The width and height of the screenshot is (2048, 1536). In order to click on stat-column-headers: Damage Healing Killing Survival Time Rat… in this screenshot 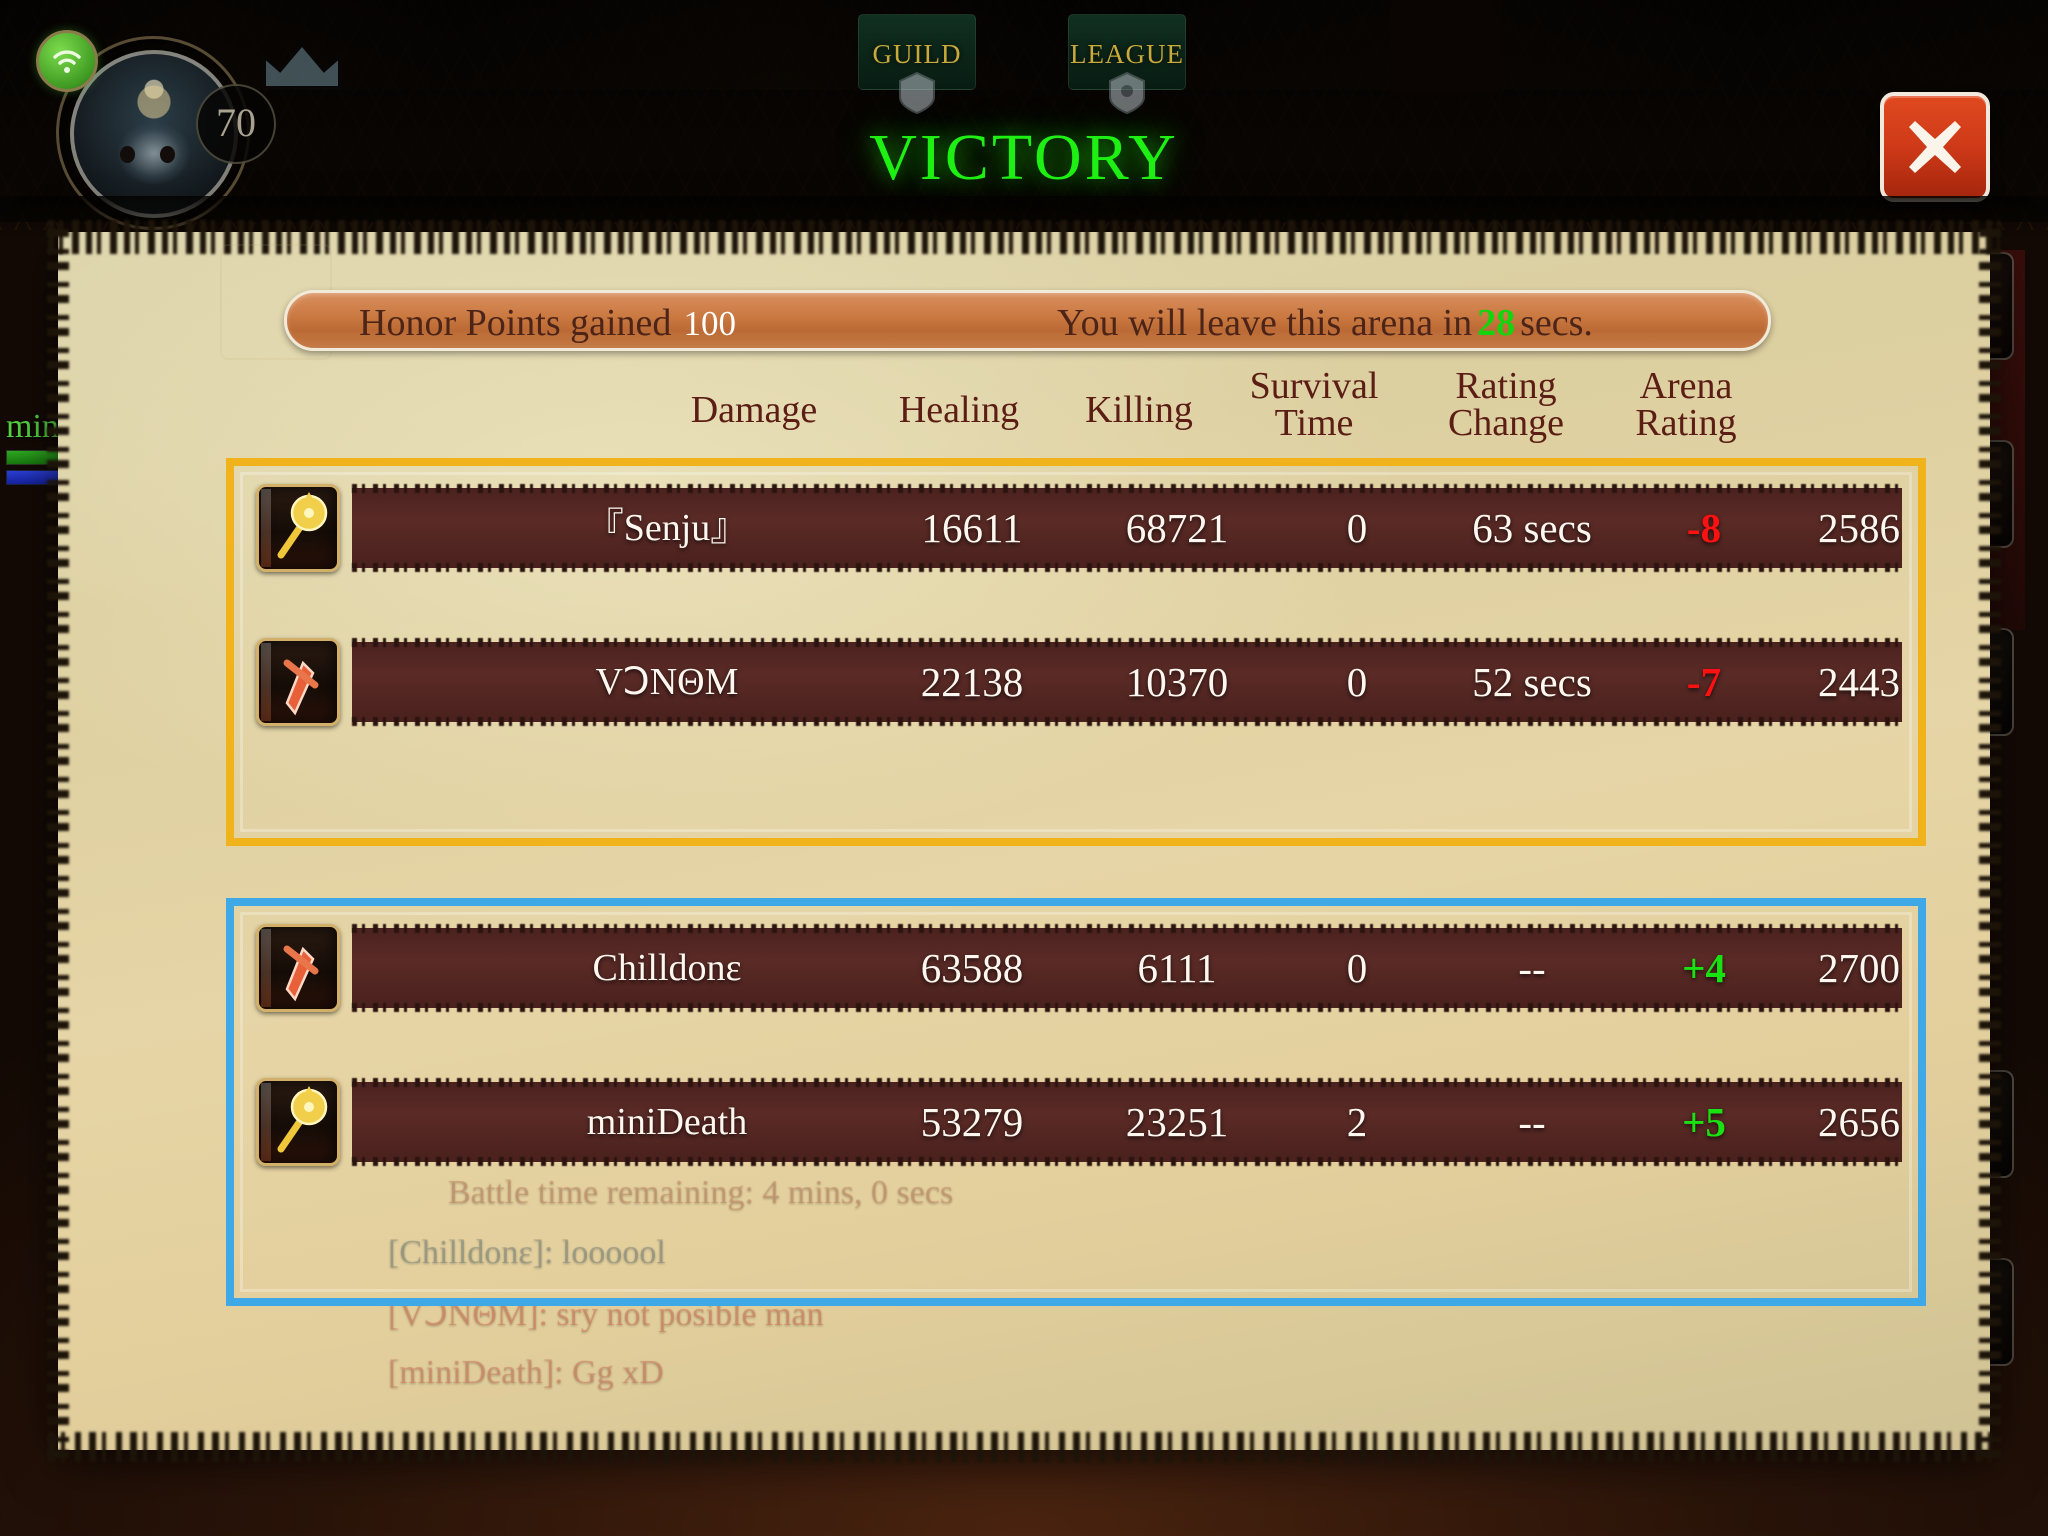, I will do `click(1024, 427)`.